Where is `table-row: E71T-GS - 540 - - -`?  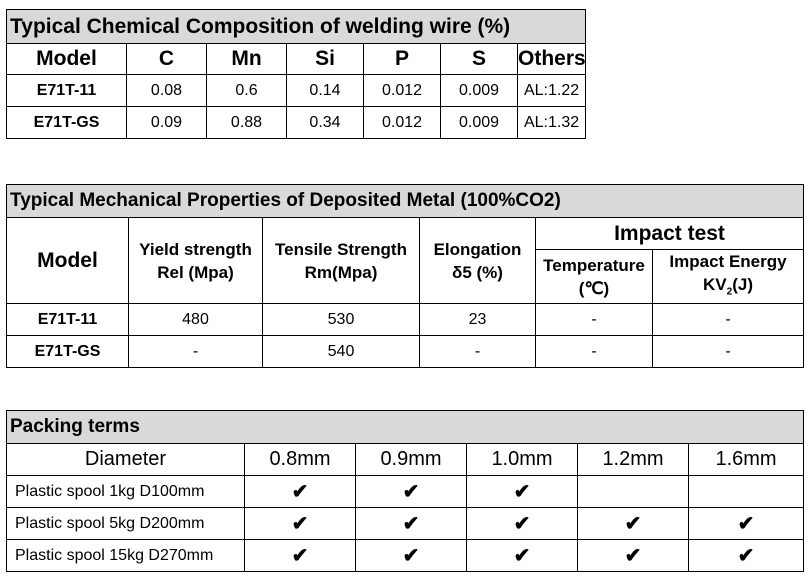 table-row: E71T-GS - 540 - - - is located at coordinates (405, 352).